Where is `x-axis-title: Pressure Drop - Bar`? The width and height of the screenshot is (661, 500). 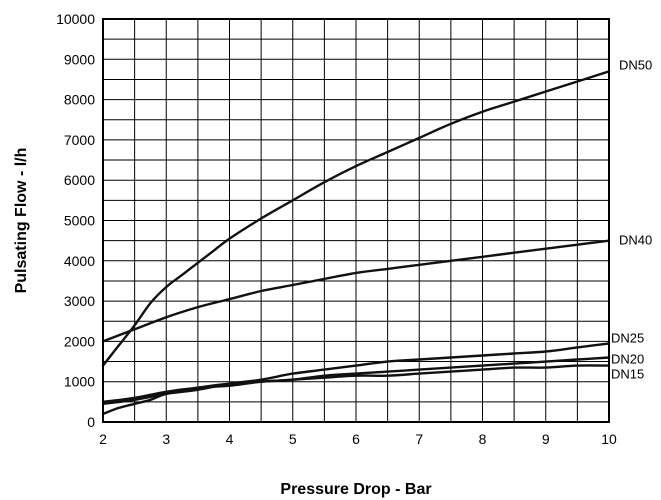 x-axis-title: Pressure Drop - Bar is located at coordinates (355, 489).